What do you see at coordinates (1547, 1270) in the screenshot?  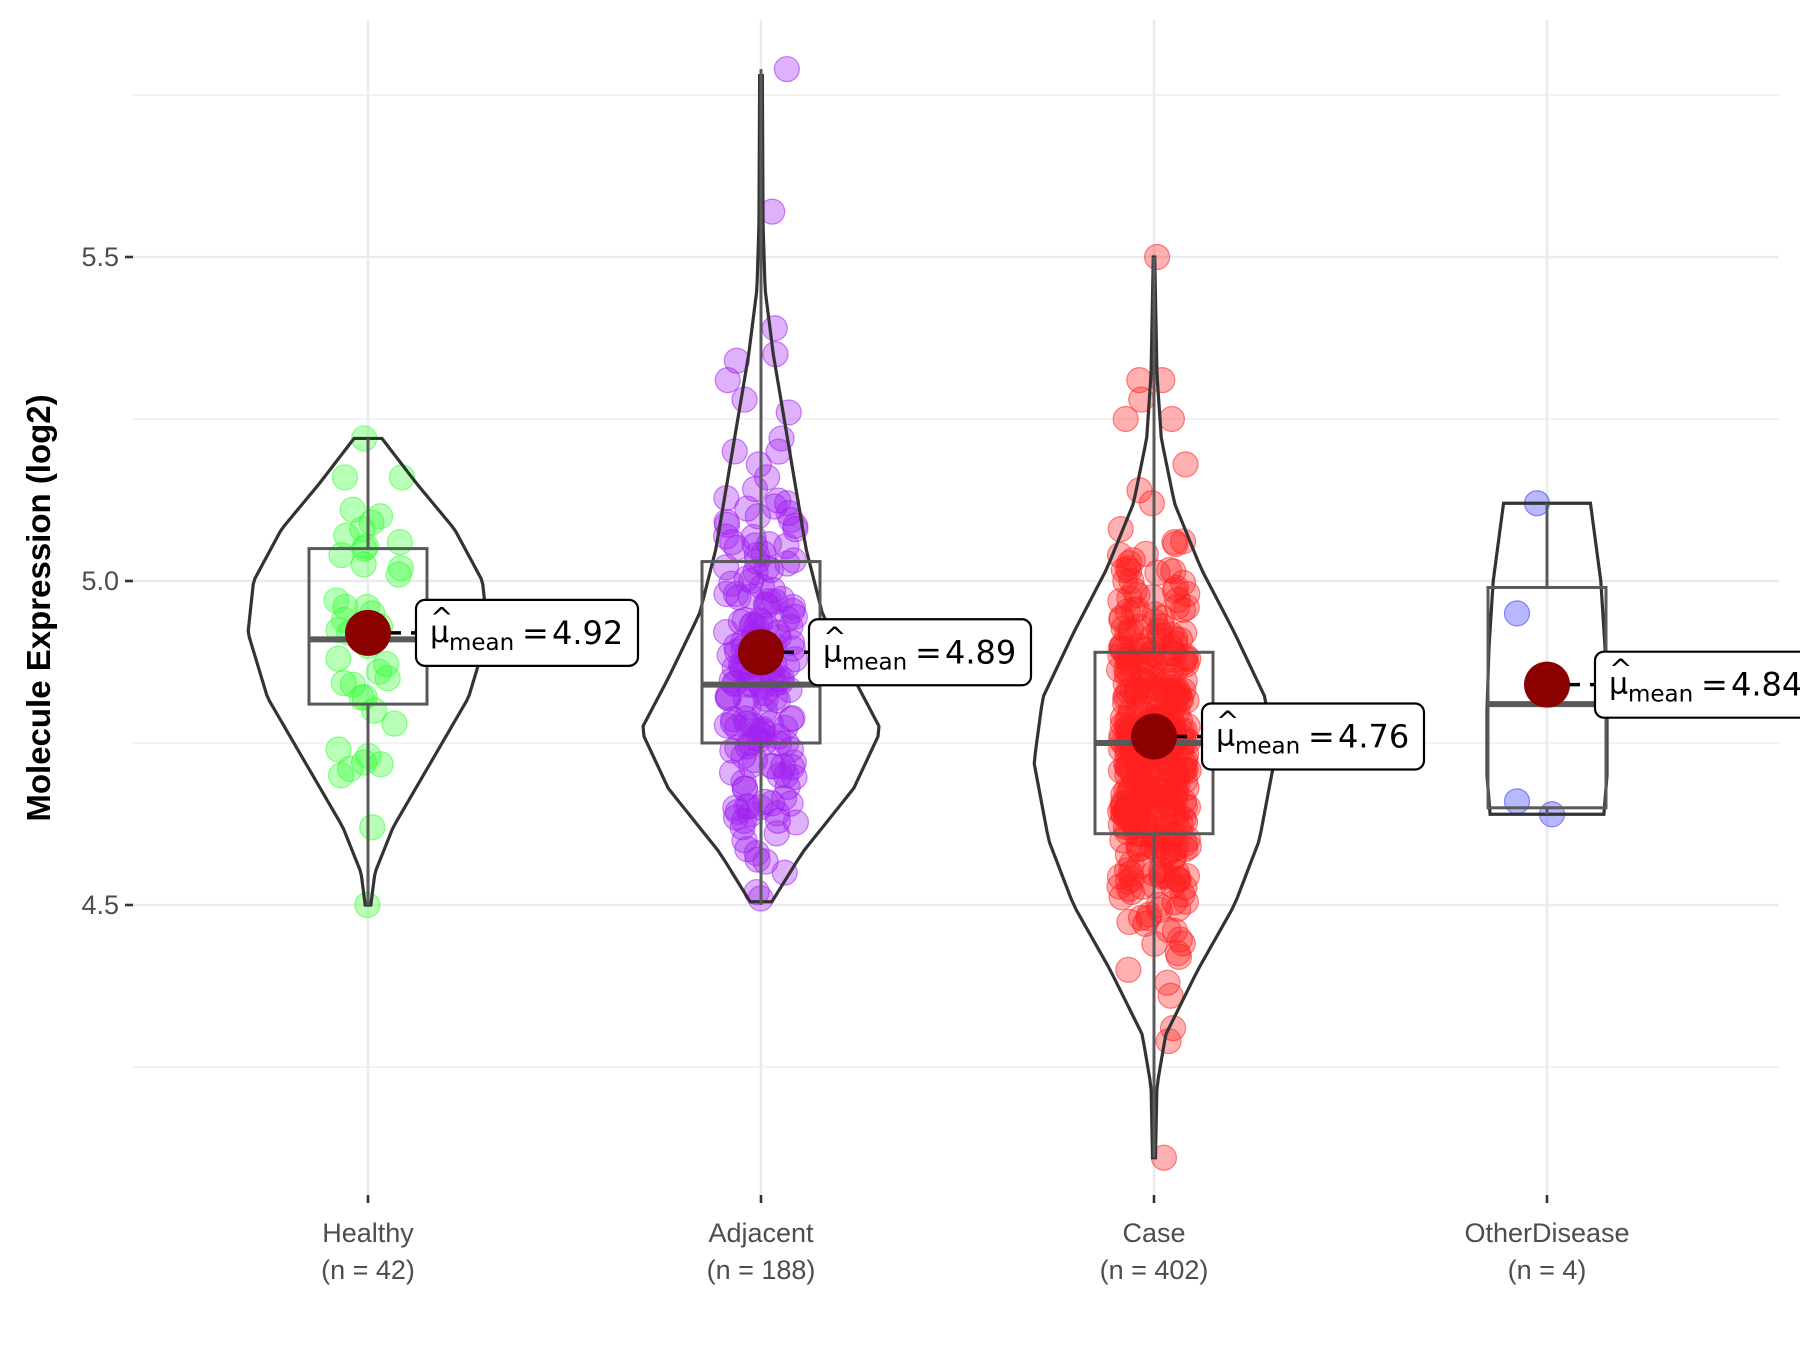 I see `x-tick-count-label: (n = 4)` at bounding box center [1547, 1270].